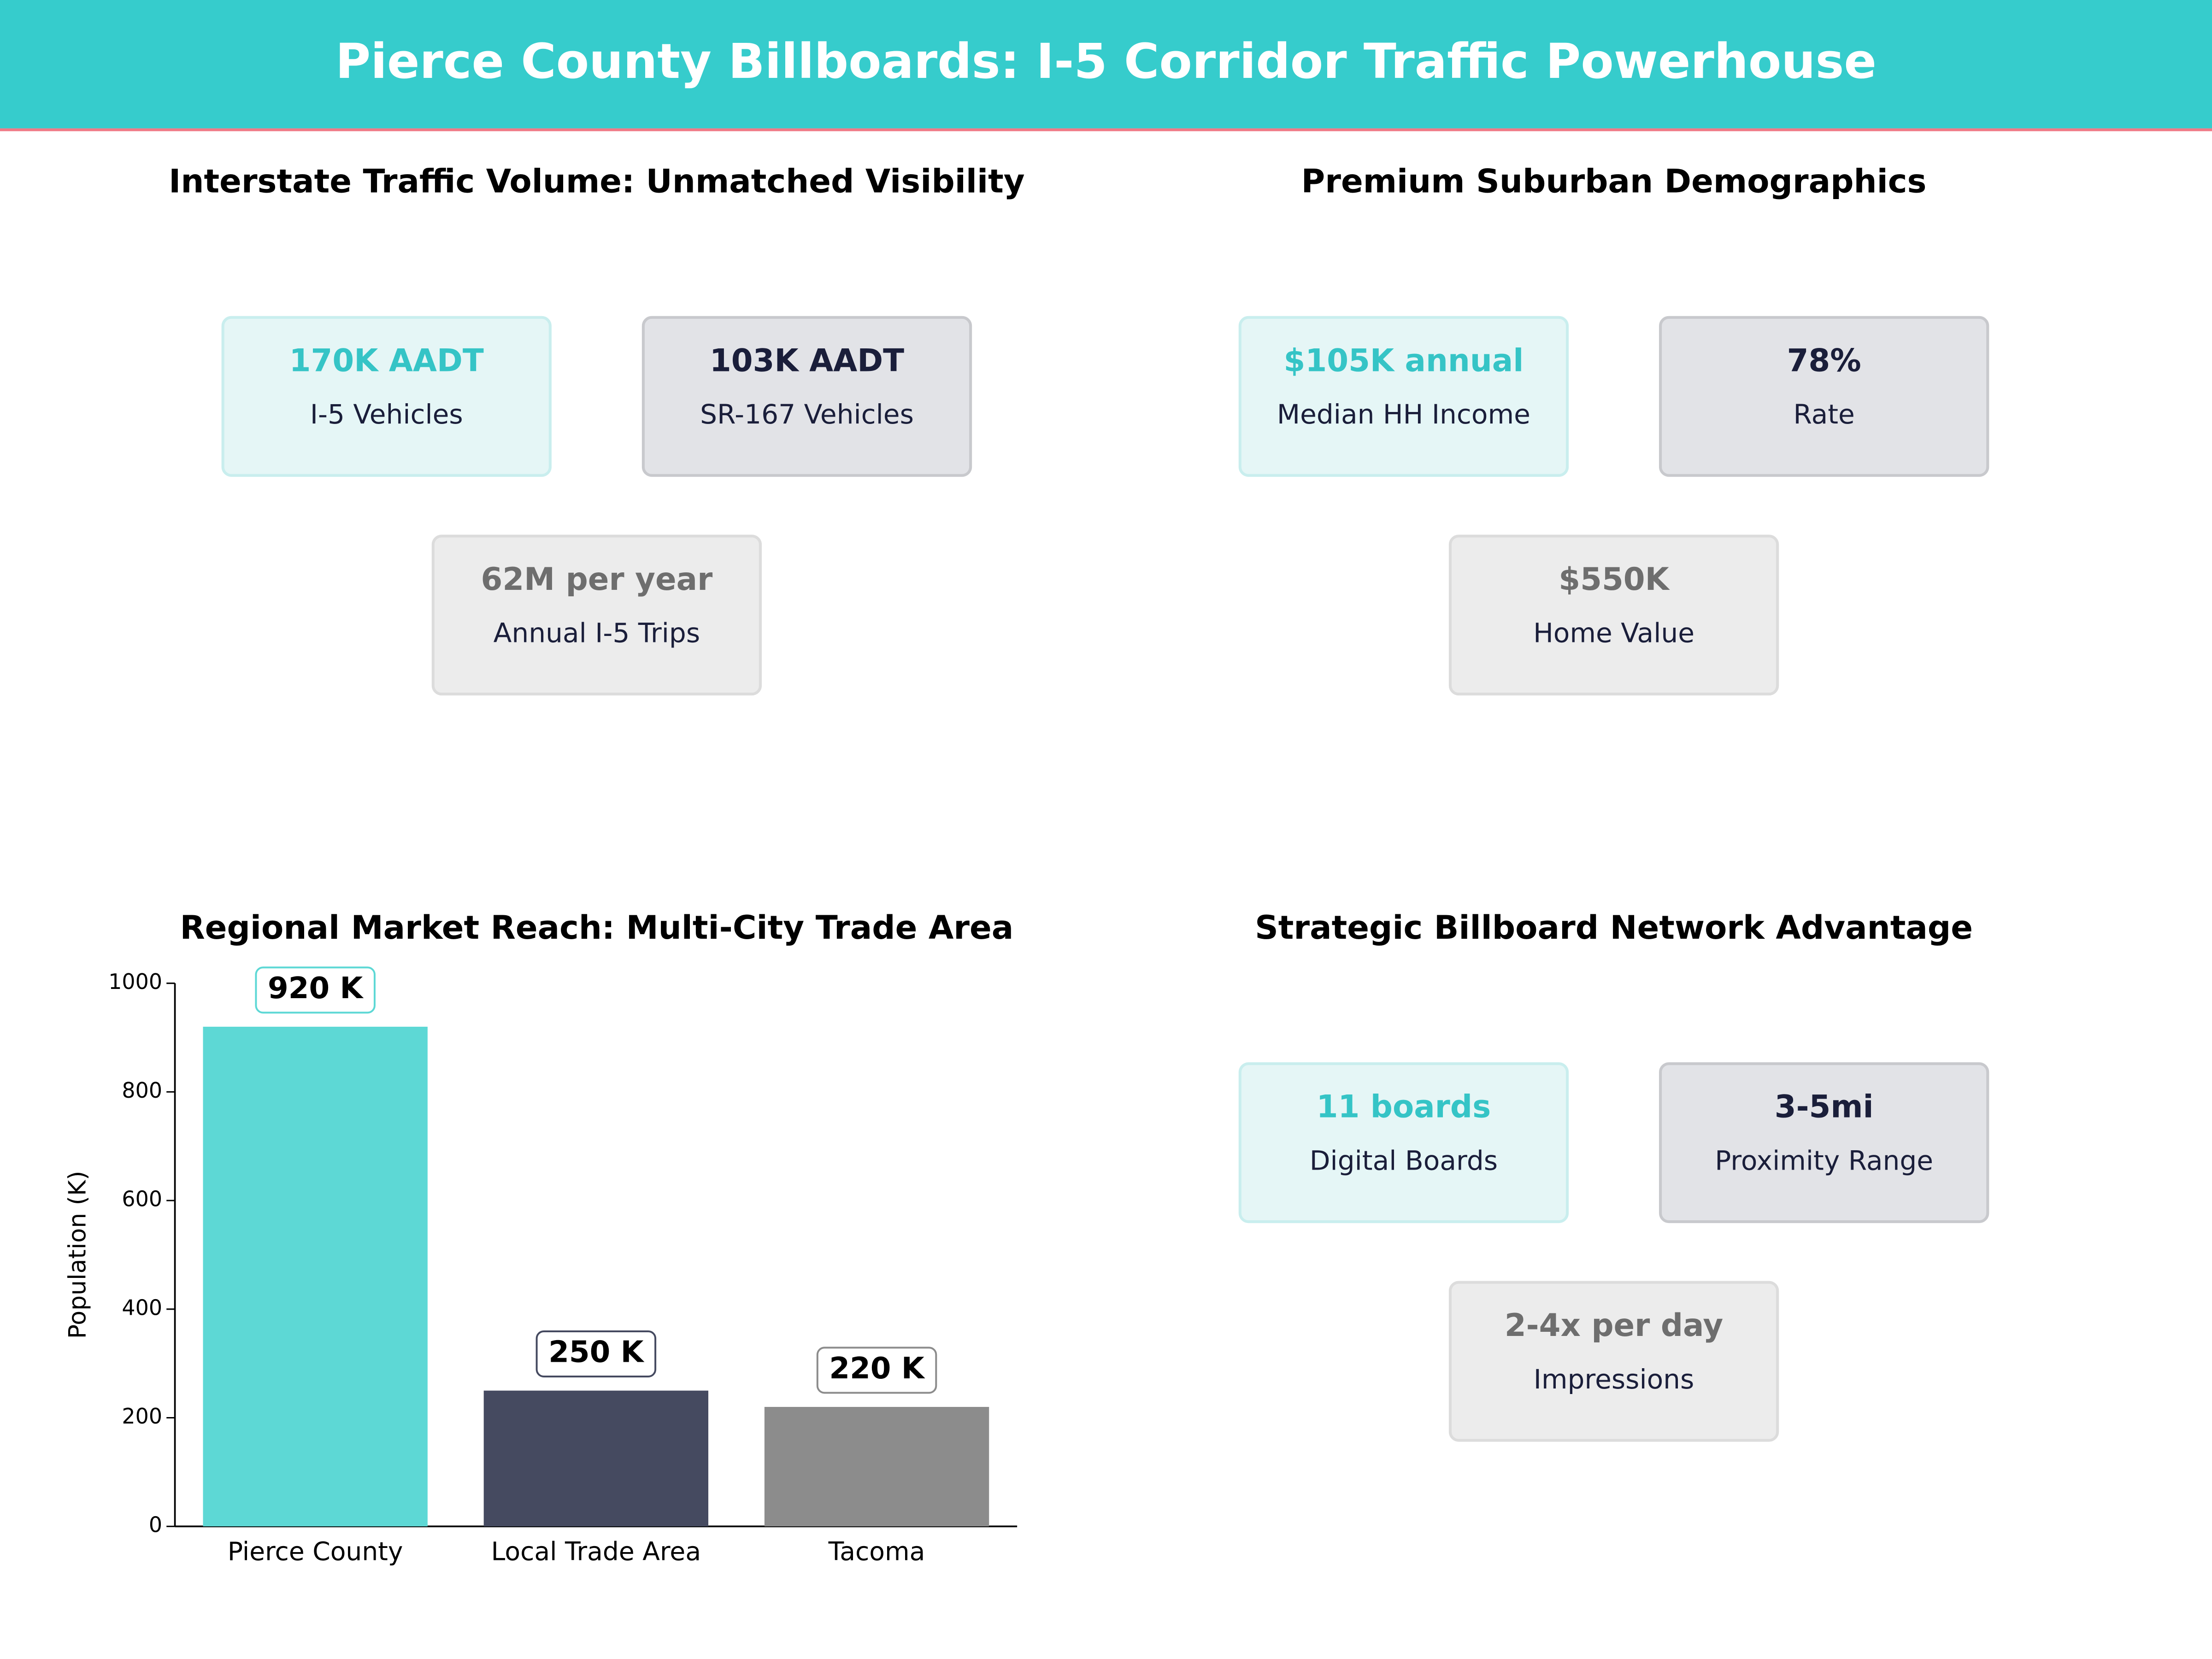  What do you see at coordinates (597, 633) in the screenshot?
I see `card-label: Annual I-5 Trips` at bounding box center [597, 633].